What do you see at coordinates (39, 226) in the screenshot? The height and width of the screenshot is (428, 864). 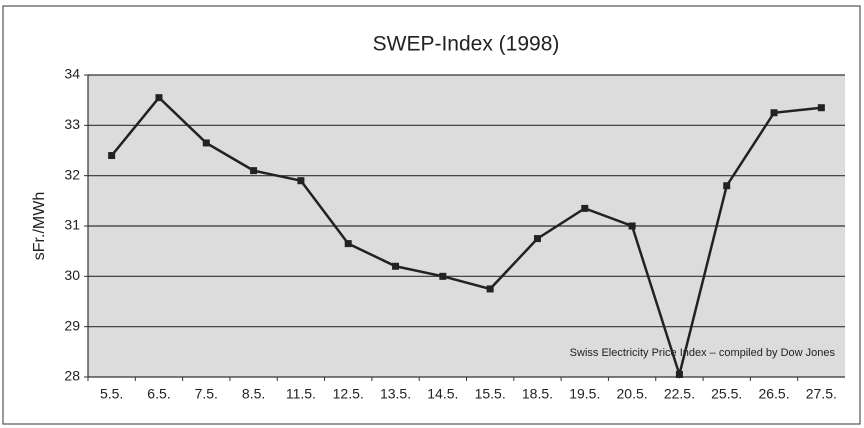 I see `y-axis-label: sFr./MWh` at bounding box center [39, 226].